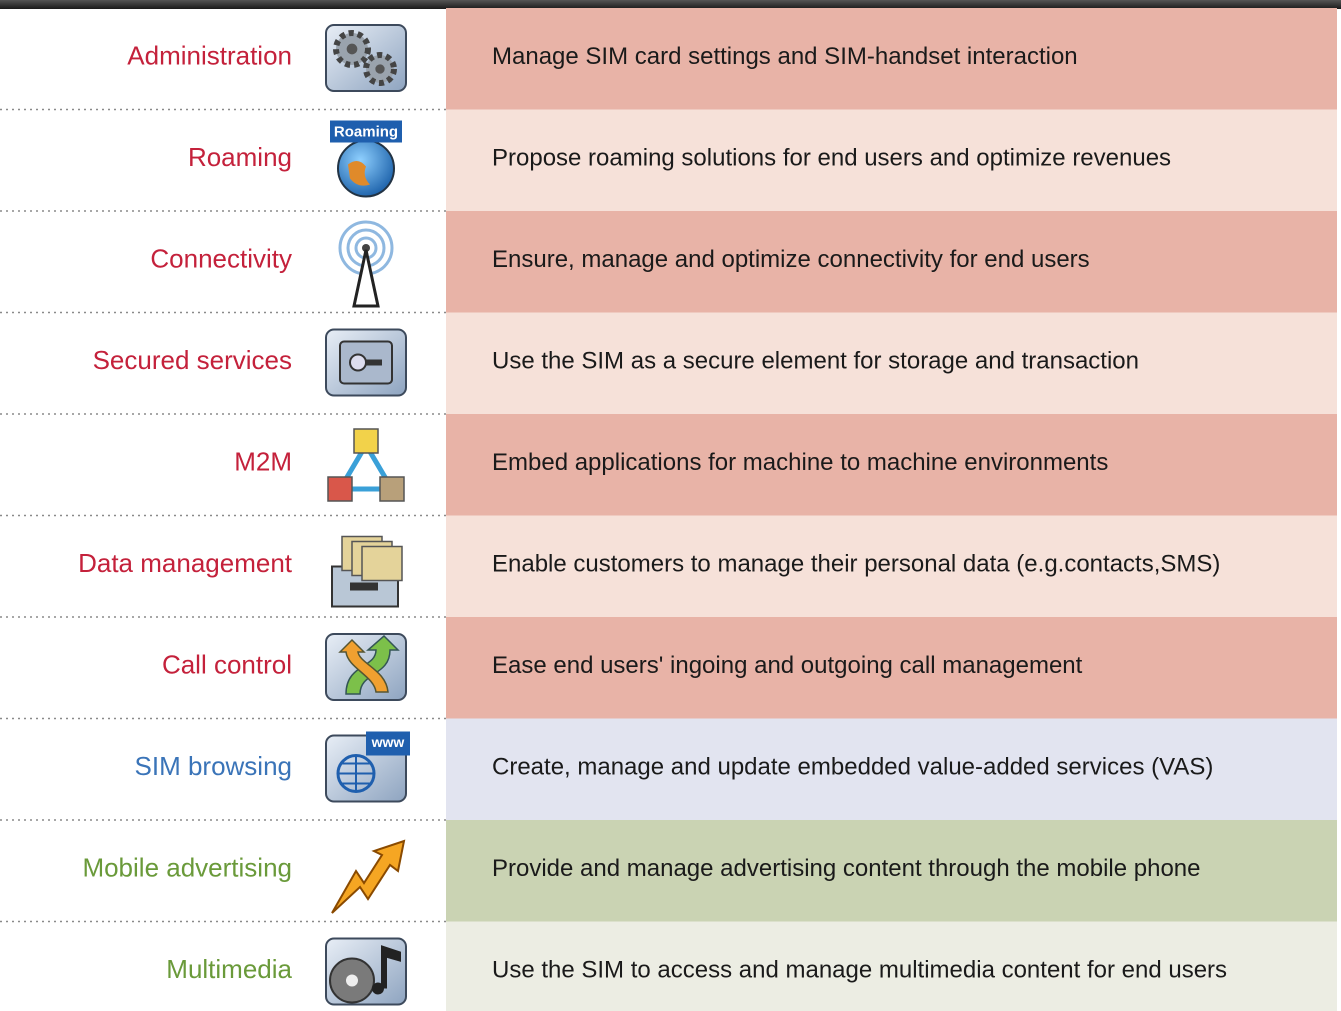 The height and width of the screenshot is (1011, 1341). Describe the element at coordinates (240, 157) in the screenshot. I see `row-label: Roaming` at that location.